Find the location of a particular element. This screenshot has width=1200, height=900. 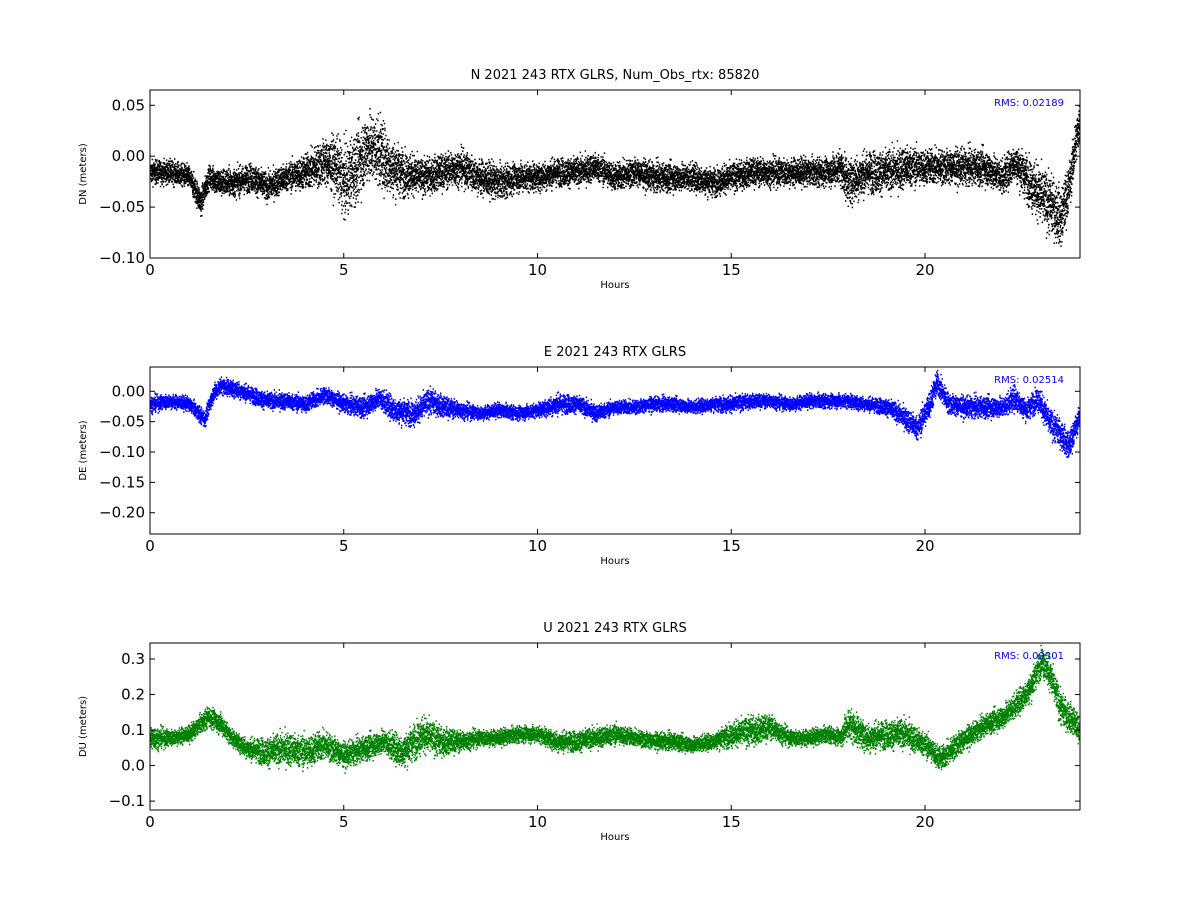

east-data-series is located at coordinates (615, 414).